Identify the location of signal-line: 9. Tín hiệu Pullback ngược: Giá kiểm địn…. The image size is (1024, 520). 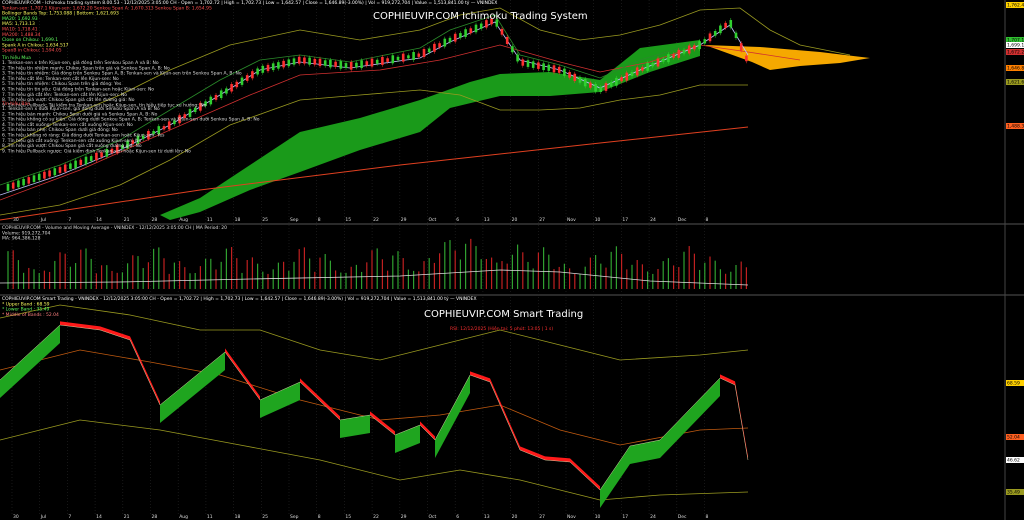
(96, 150).